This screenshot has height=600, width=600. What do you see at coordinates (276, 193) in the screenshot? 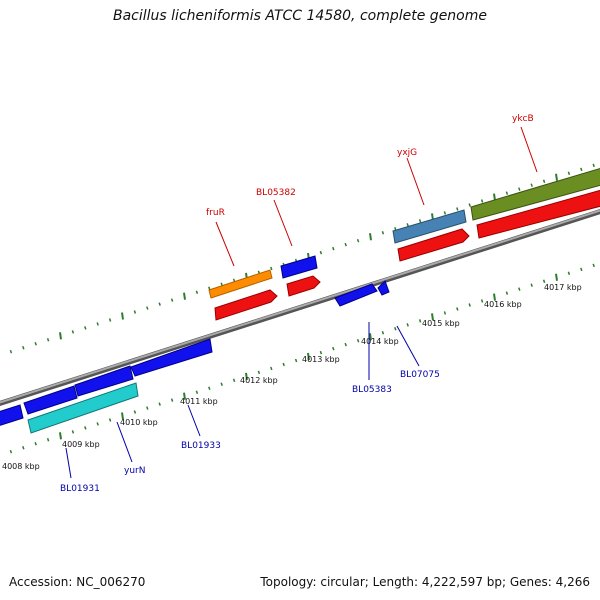
I see `gene-label-BL05382: BL05382` at bounding box center [276, 193].